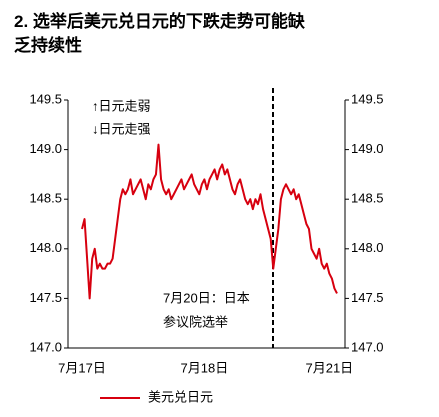 The width and height of the screenshot is (439, 417). What do you see at coordinates (195, 321) in the screenshot?
I see `annotation: 参议院选举` at bounding box center [195, 321].